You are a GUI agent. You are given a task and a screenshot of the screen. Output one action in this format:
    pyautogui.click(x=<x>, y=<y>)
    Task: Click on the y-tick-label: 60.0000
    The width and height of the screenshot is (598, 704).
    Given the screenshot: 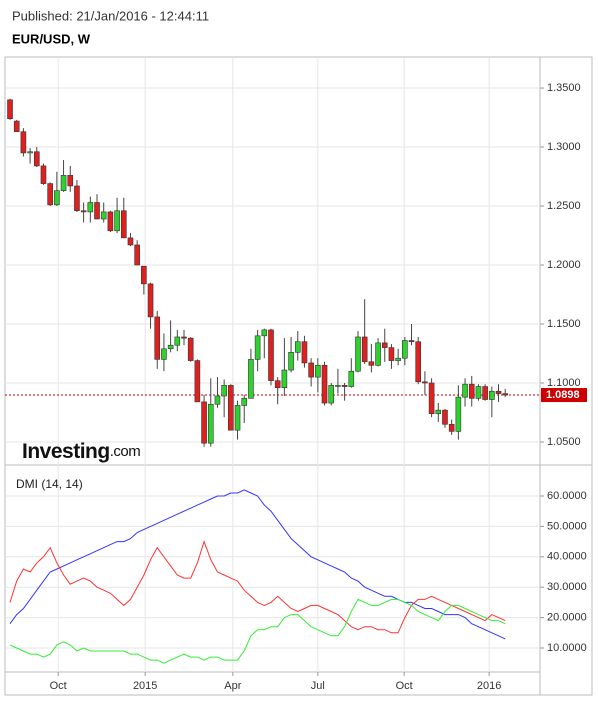 What is the action you would take?
    pyautogui.click(x=567, y=496)
    